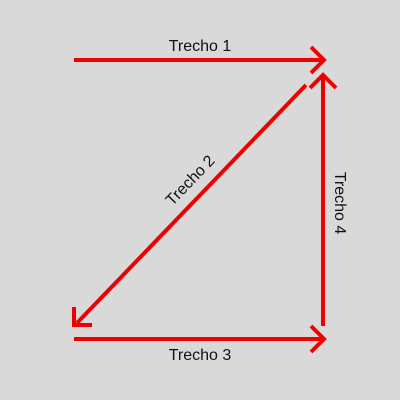  I want to click on segment-1-arrow, so click(200, 60).